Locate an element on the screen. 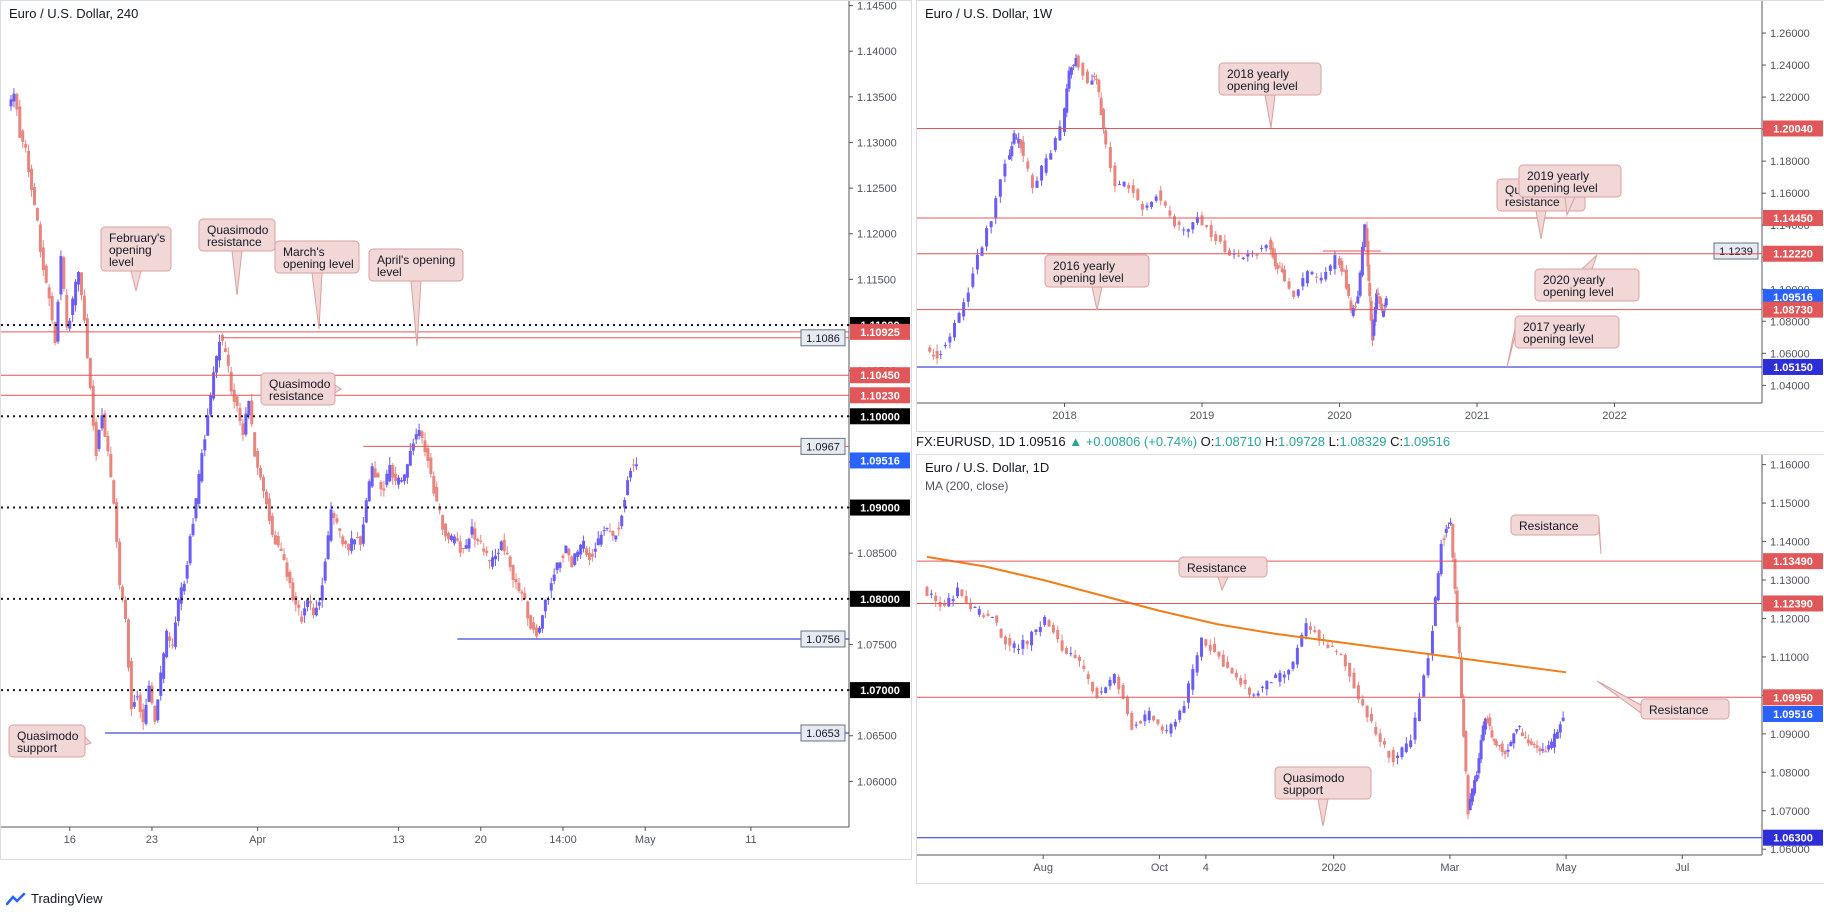 The image size is (1824, 912). h4-price-label: 1.0756 is located at coordinates (823, 640).